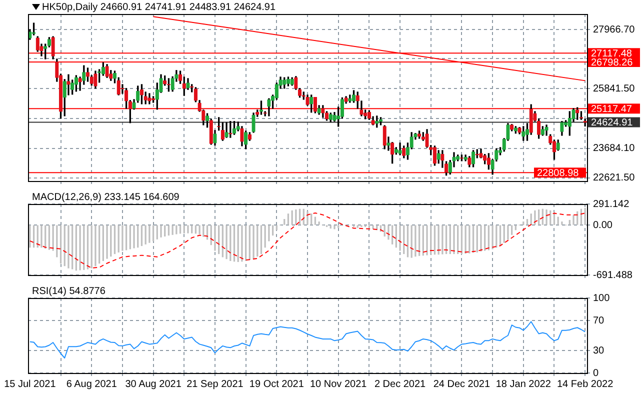  What do you see at coordinates (106, 197) in the screenshot?
I see `chart-title: MACD(12,26,9) 233.145 164.609` at bounding box center [106, 197].